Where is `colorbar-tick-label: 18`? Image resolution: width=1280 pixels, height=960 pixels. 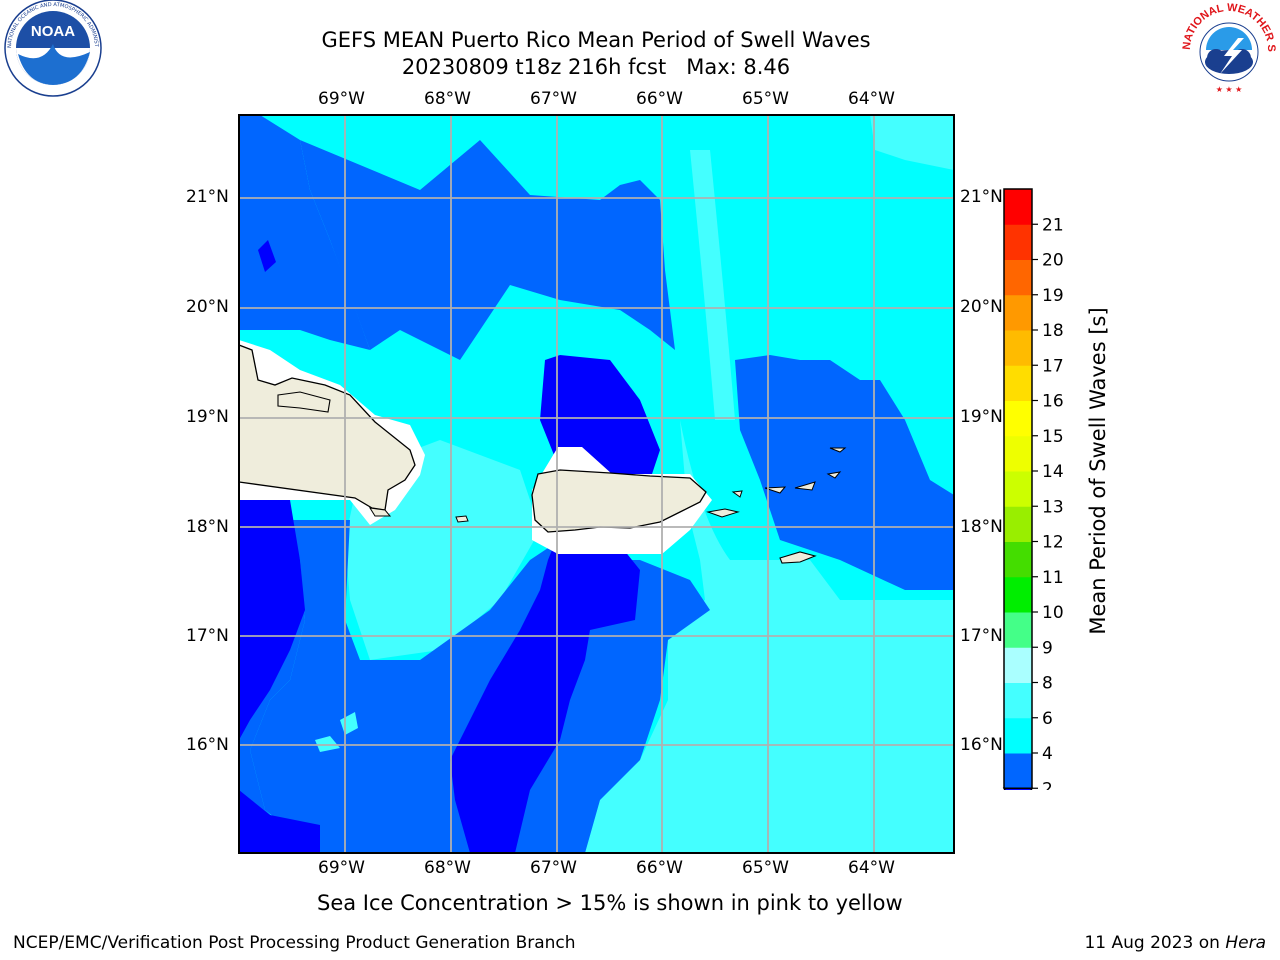 colorbar-tick-label: 18 is located at coordinates (1053, 331).